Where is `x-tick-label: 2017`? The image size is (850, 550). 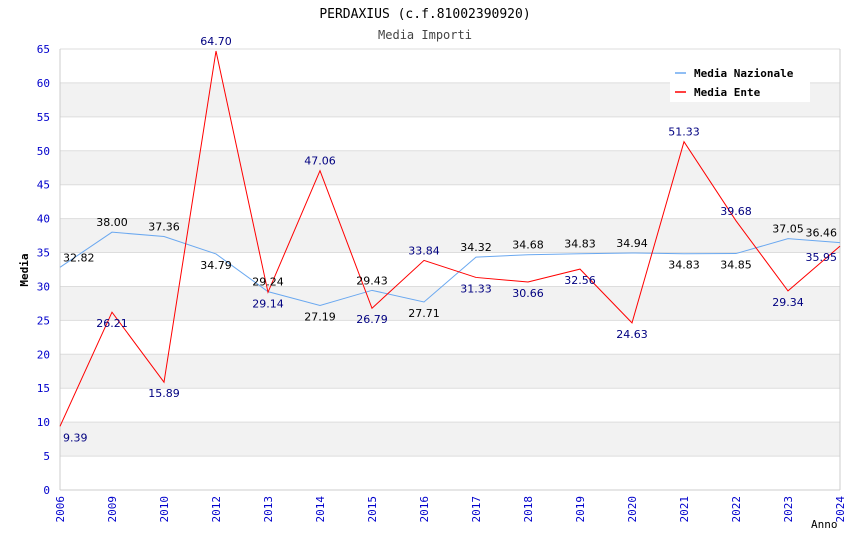 x-tick-label: 2017 is located at coordinates (476, 509).